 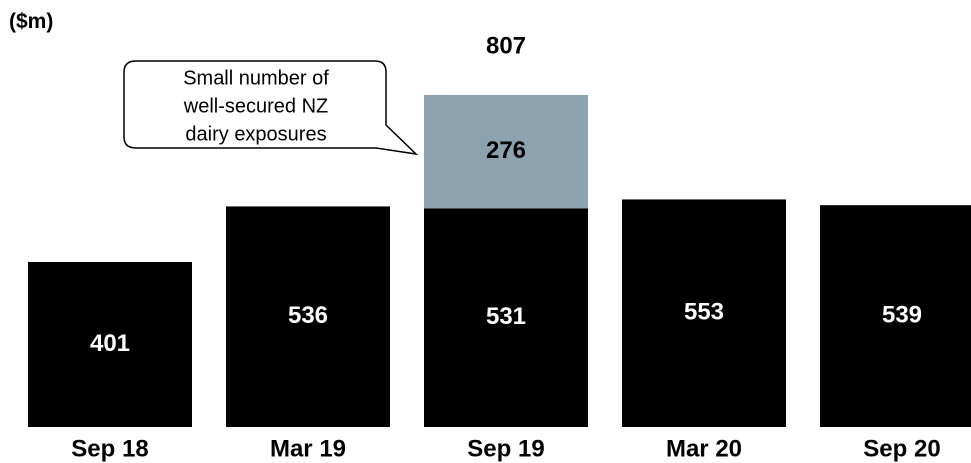 What do you see at coordinates (505, 448) in the screenshot?
I see `x-tick-label: Sep 19` at bounding box center [505, 448].